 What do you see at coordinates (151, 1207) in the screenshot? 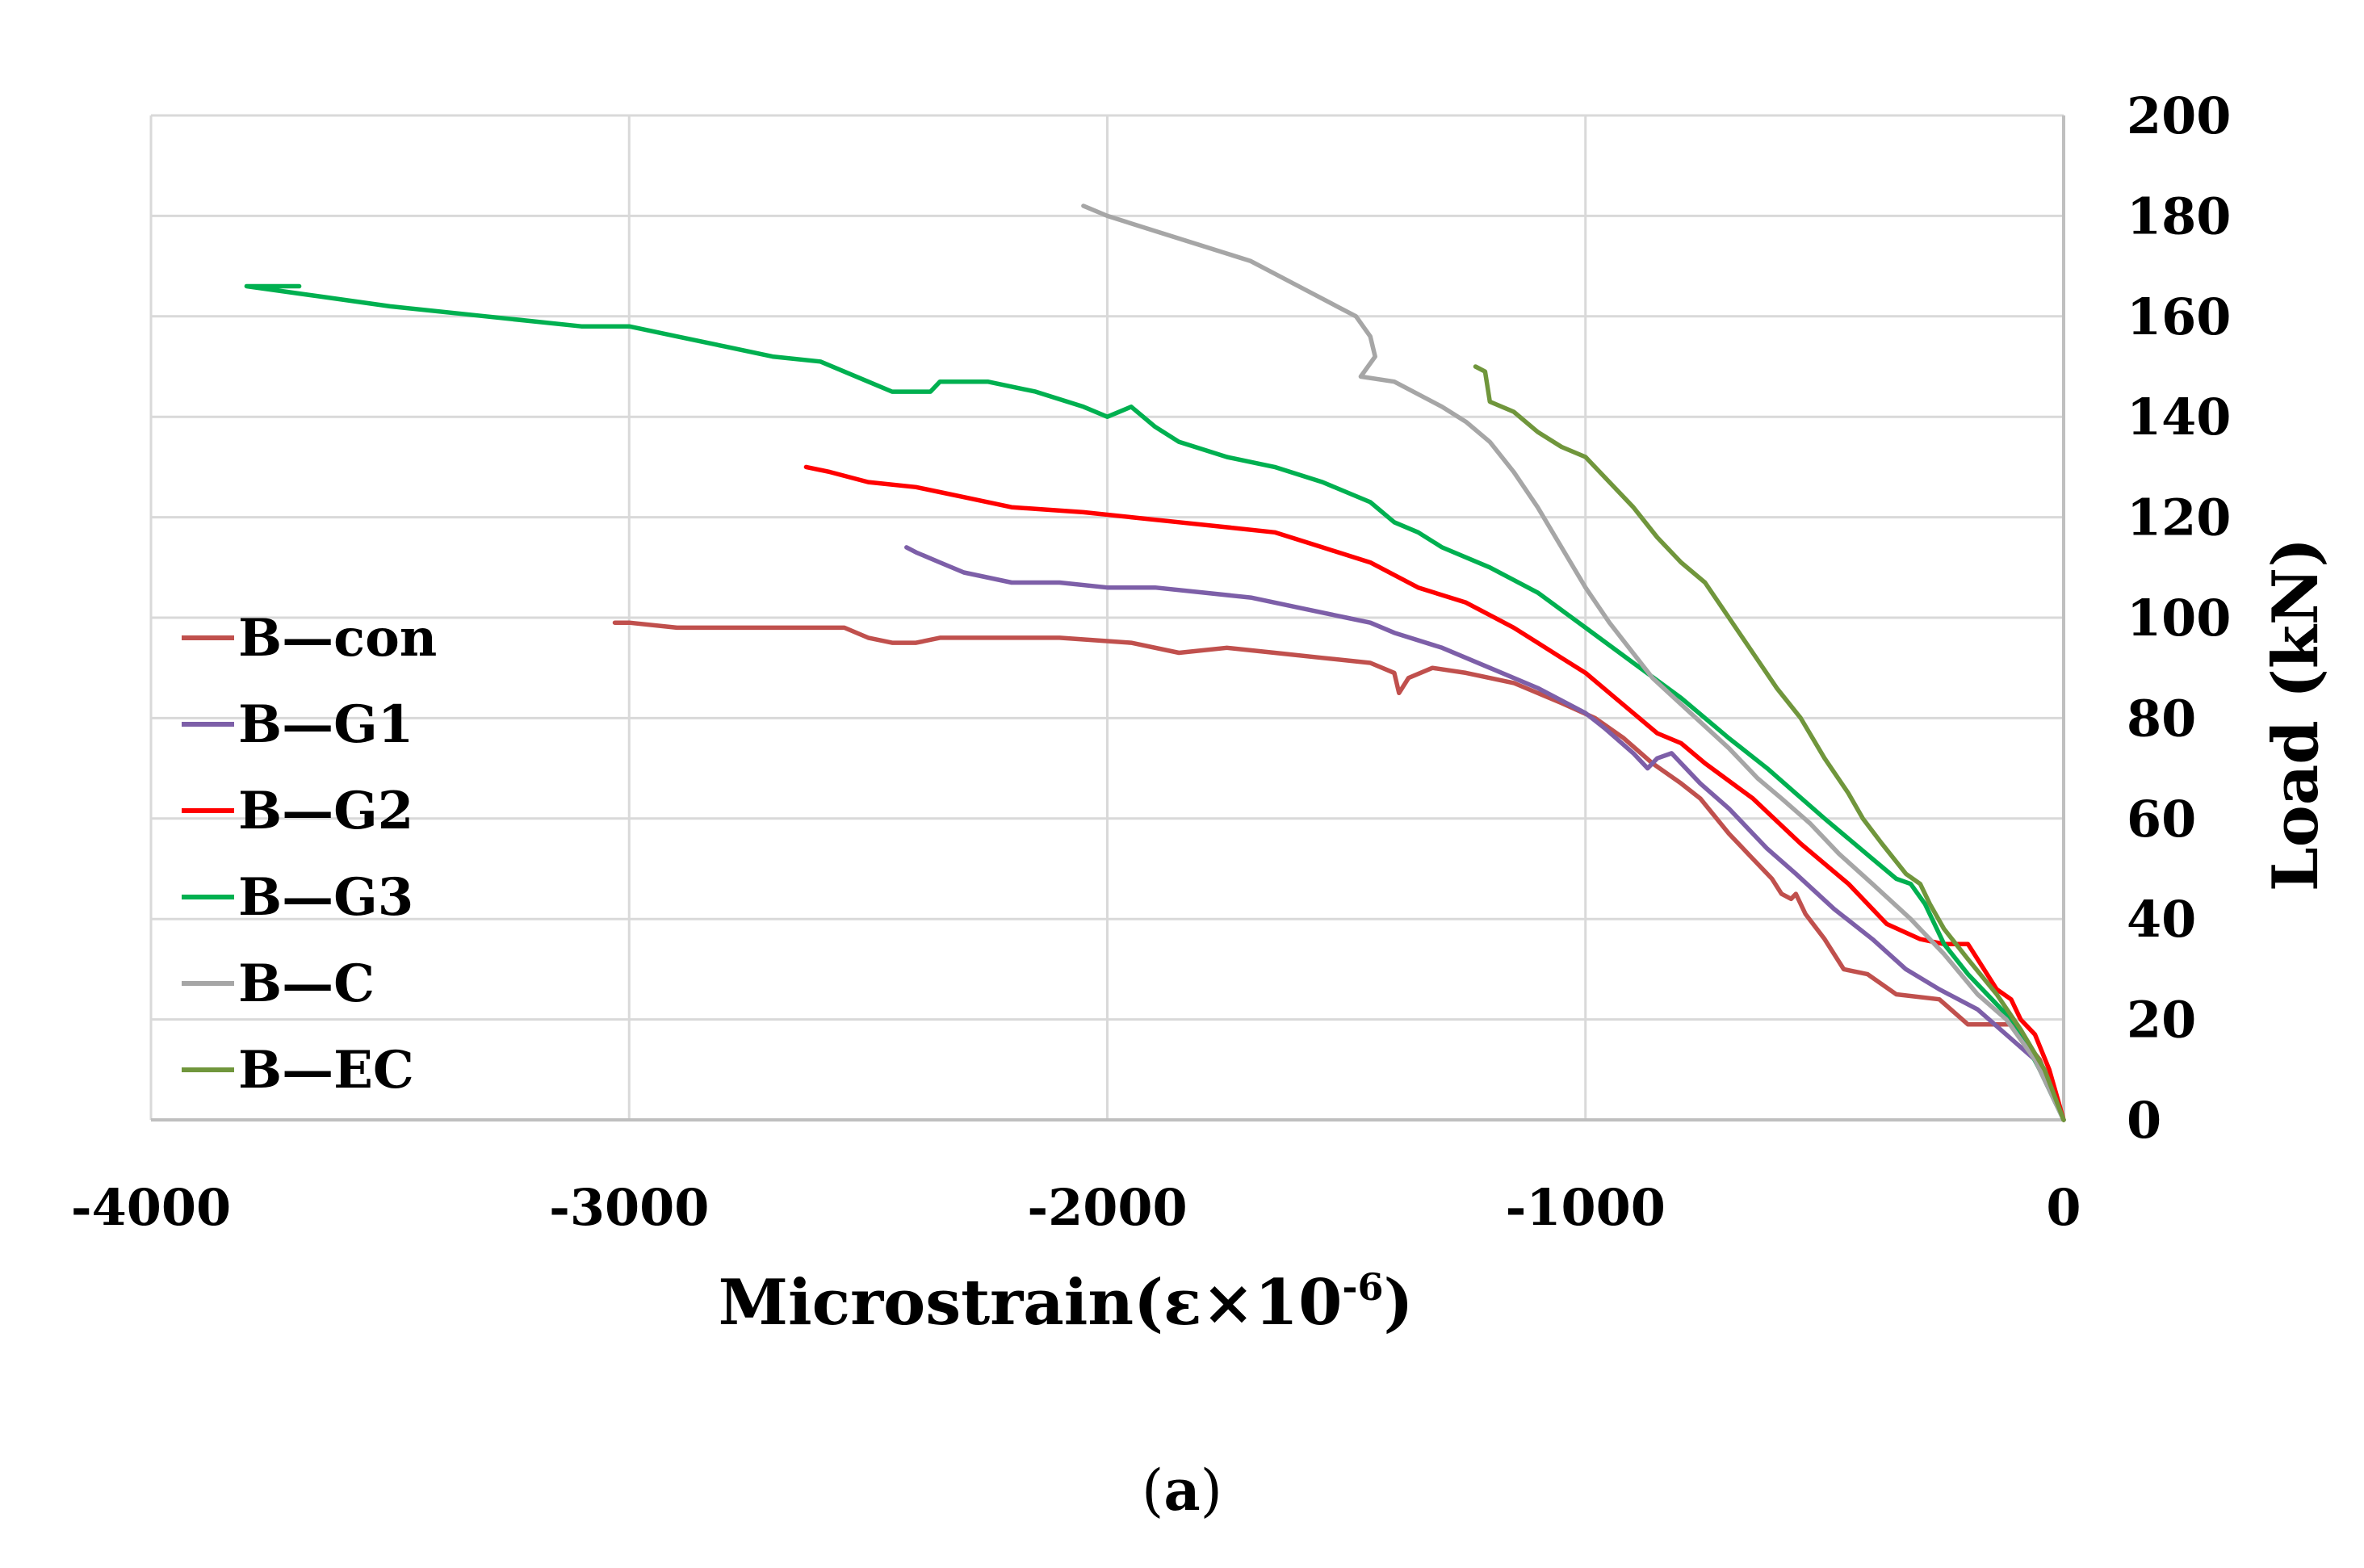
I see `x-tick-label: -4000` at bounding box center [151, 1207].